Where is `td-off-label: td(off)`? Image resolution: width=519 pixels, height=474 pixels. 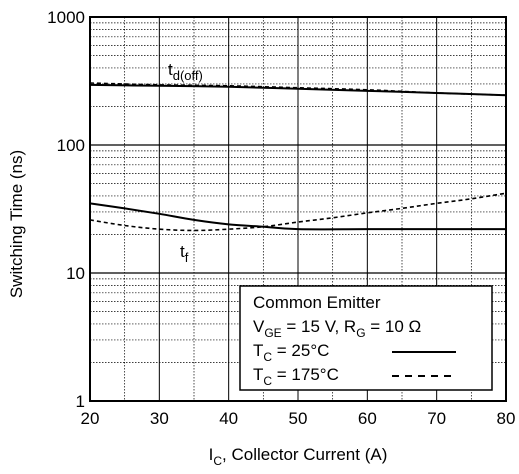 td-off-label: td(off) is located at coordinates (185, 71).